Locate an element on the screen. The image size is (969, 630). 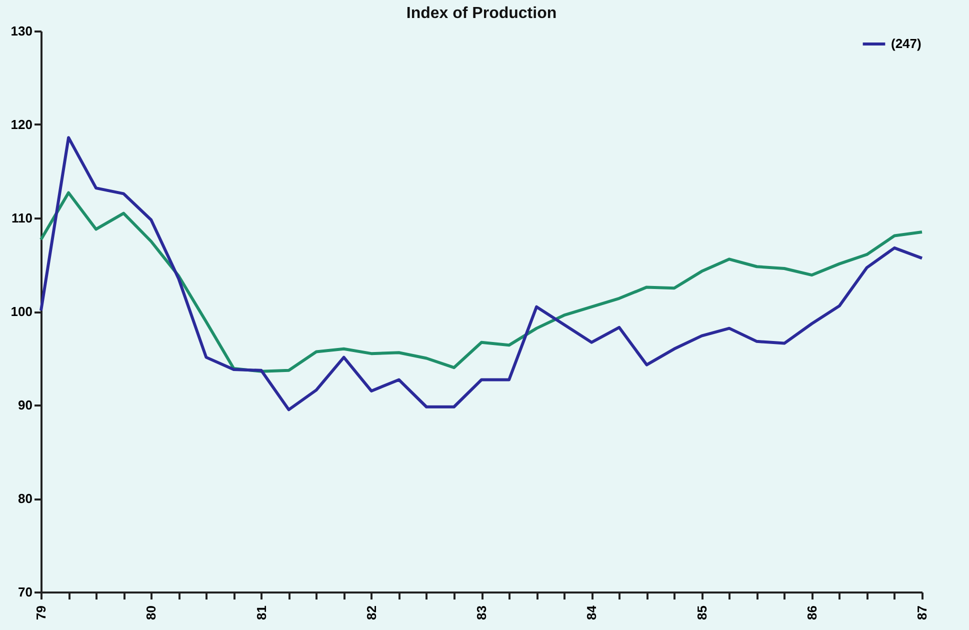
legend-label: (247) is located at coordinates (906, 43).